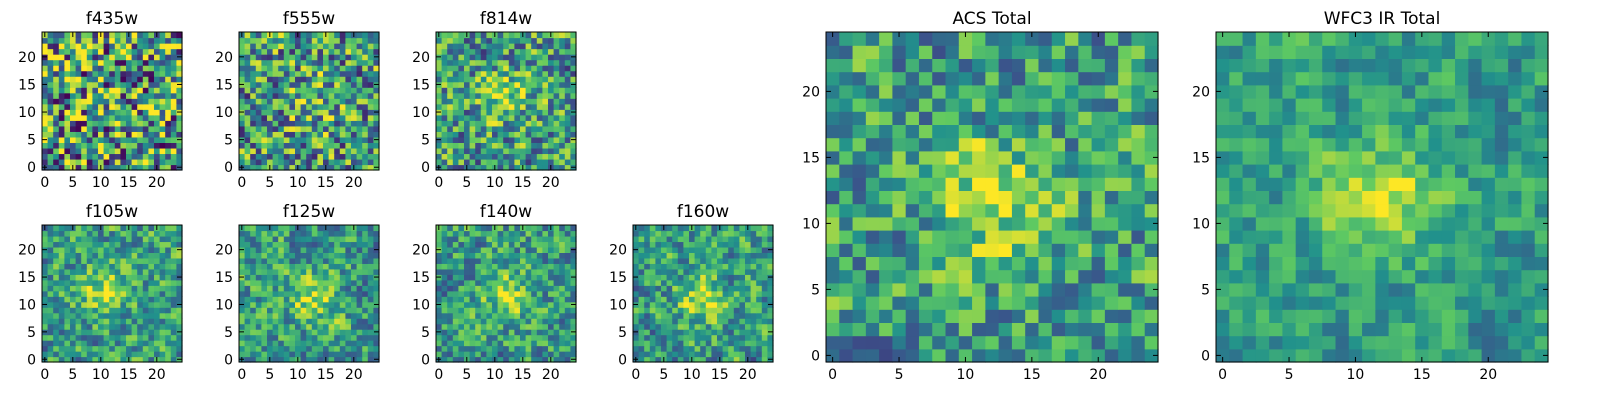 Image resolution: width=1600 pixels, height=400 pixels. What do you see at coordinates (224, 305) in the screenshot?
I see `y-tick-label: 10` at bounding box center [224, 305].